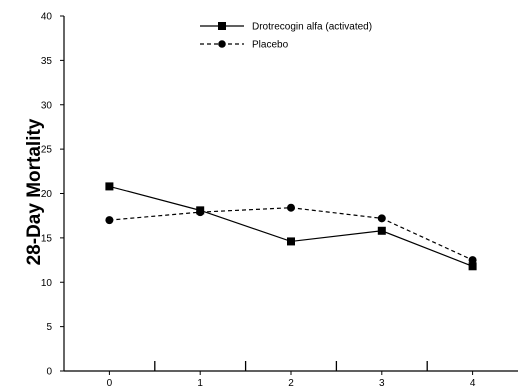 This screenshot has height=387, width=522. What do you see at coordinates (312, 27) in the screenshot?
I see `legend-label: Drotrecogin alfa (activated)` at bounding box center [312, 27].